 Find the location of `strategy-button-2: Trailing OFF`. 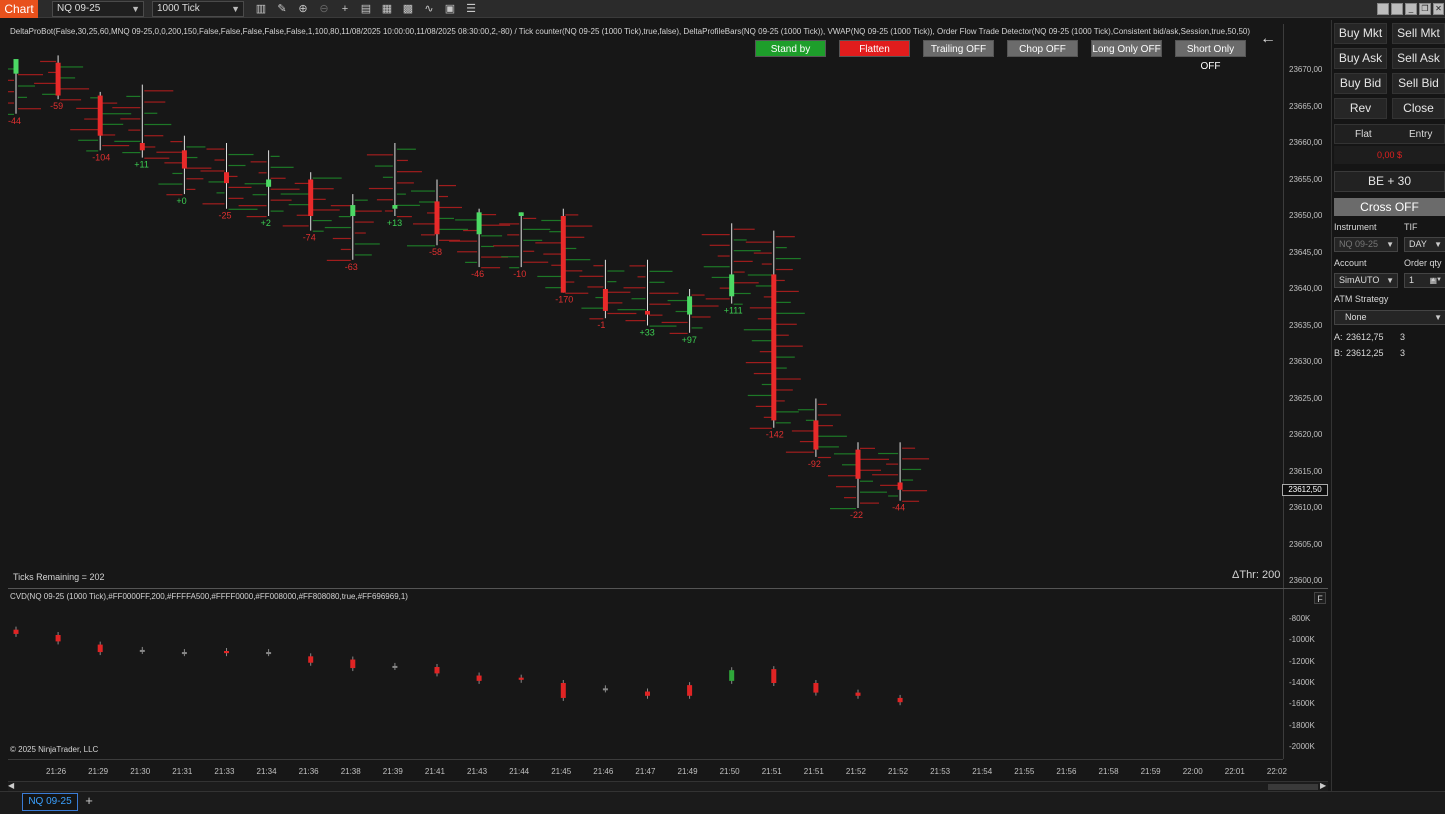

strategy-button-2: Trailing OFF is located at coordinates (958, 48).